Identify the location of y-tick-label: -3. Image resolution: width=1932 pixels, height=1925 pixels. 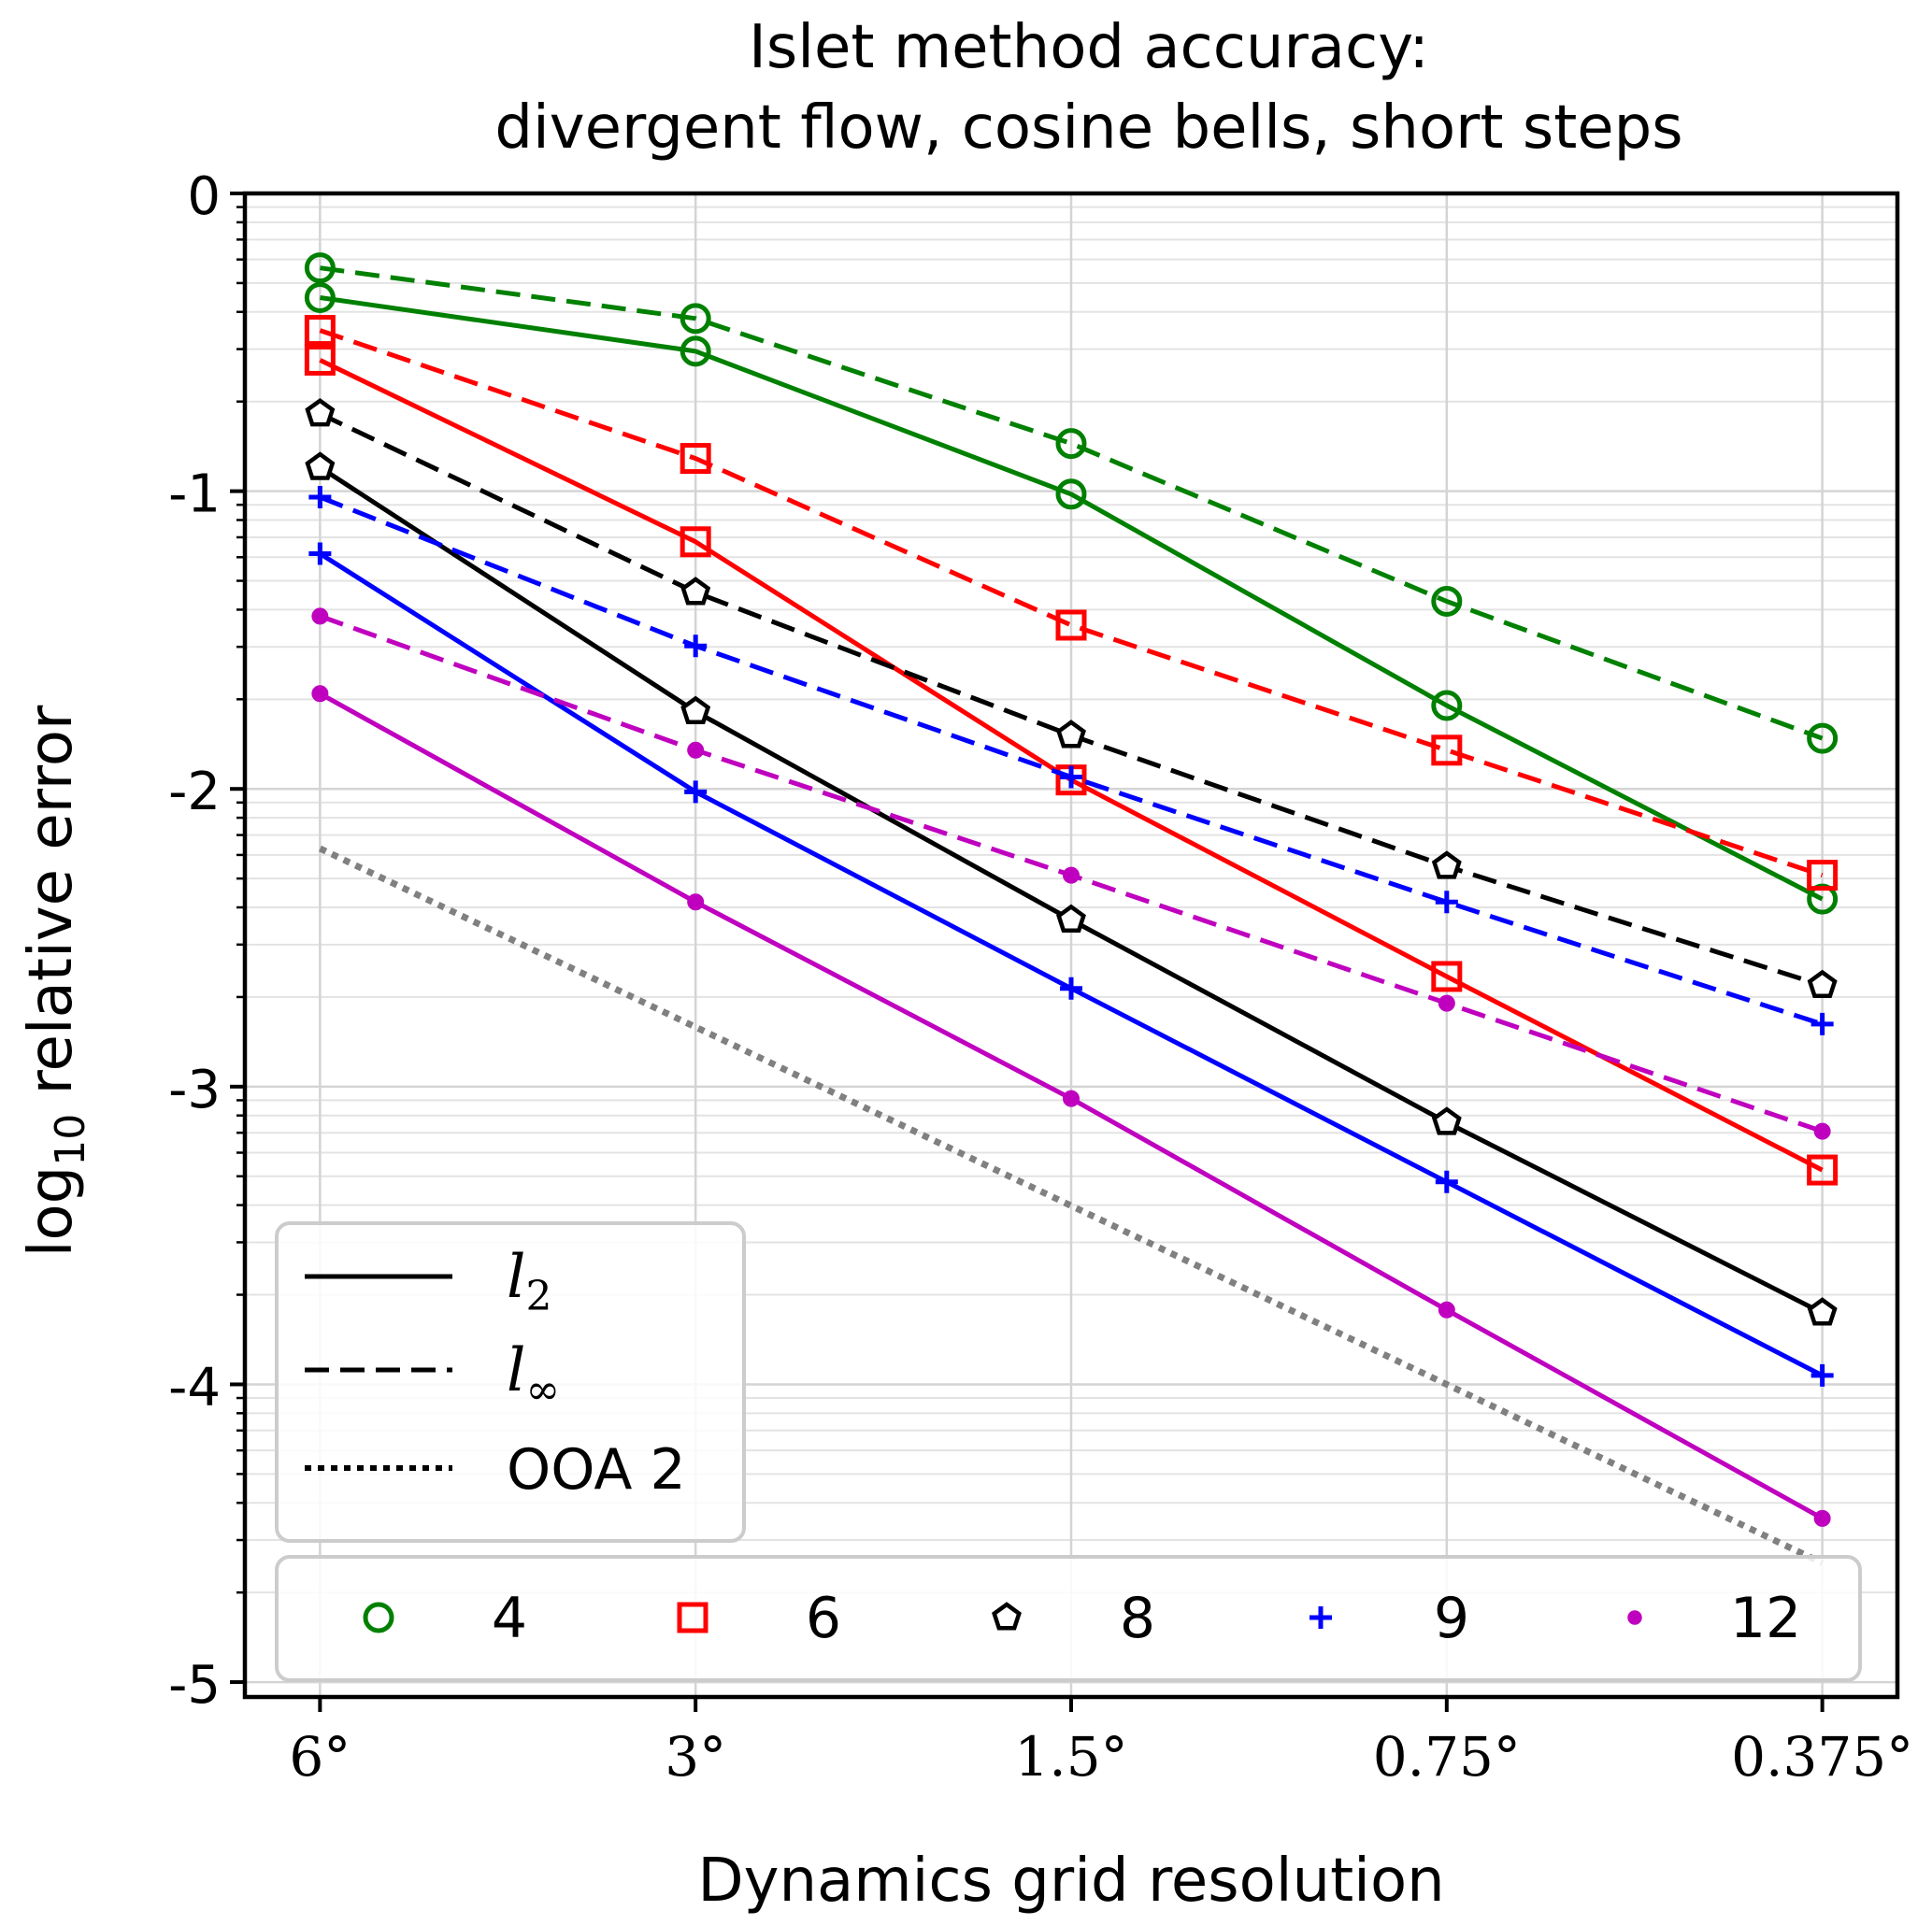
(194, 1090).